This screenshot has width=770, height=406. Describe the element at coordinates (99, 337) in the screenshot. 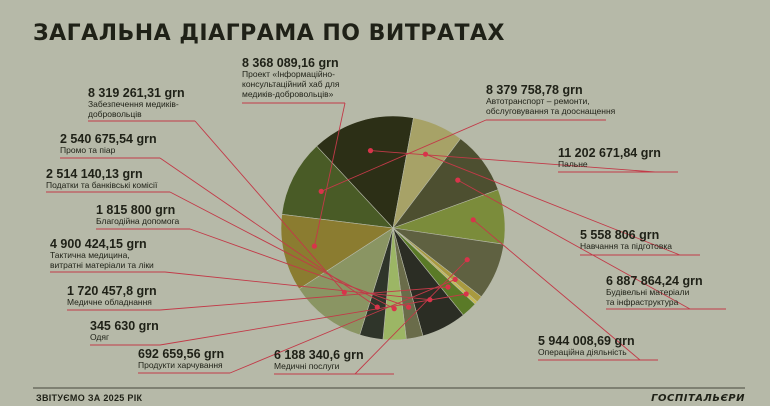

I see `slice-category-label: Одяг` at that location.